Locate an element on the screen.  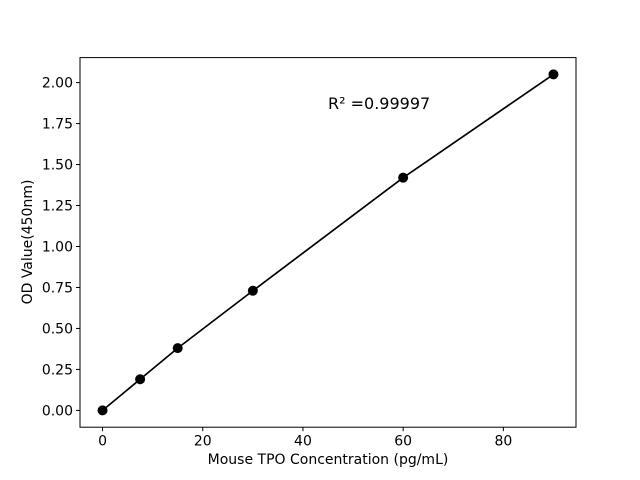
x-tick-label: 0 is located at coordinates (102, 442).